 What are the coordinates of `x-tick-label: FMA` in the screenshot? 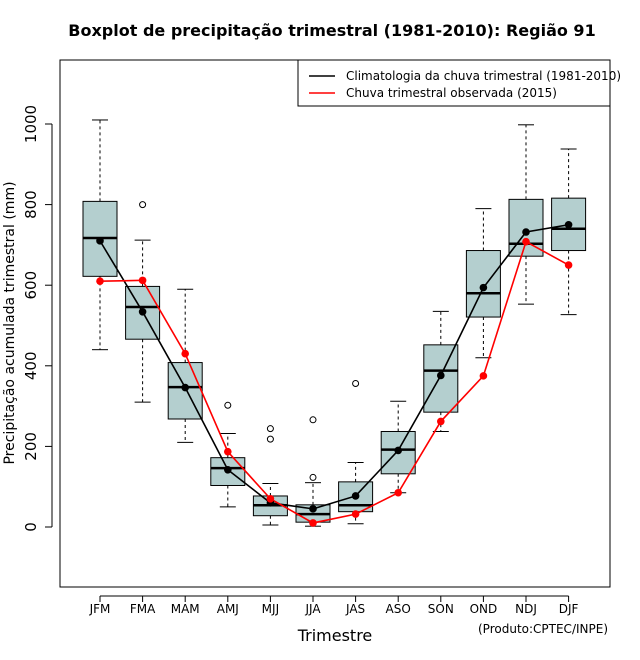 It's located at (143, 609).